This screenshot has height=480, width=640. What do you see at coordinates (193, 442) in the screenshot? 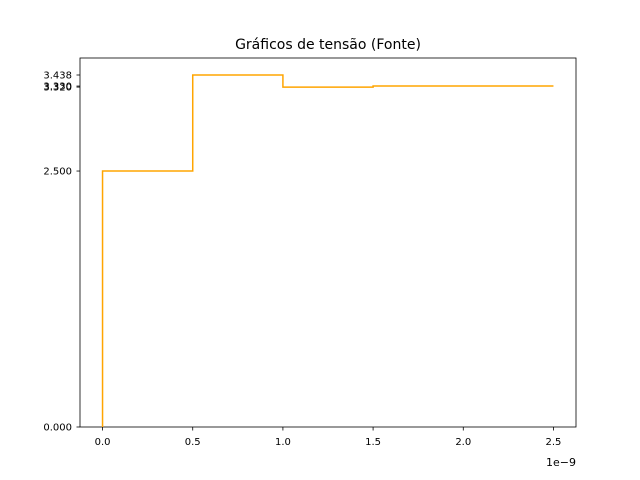
I see `x-tick-label: 0.5` at bounding box center [193, 442].